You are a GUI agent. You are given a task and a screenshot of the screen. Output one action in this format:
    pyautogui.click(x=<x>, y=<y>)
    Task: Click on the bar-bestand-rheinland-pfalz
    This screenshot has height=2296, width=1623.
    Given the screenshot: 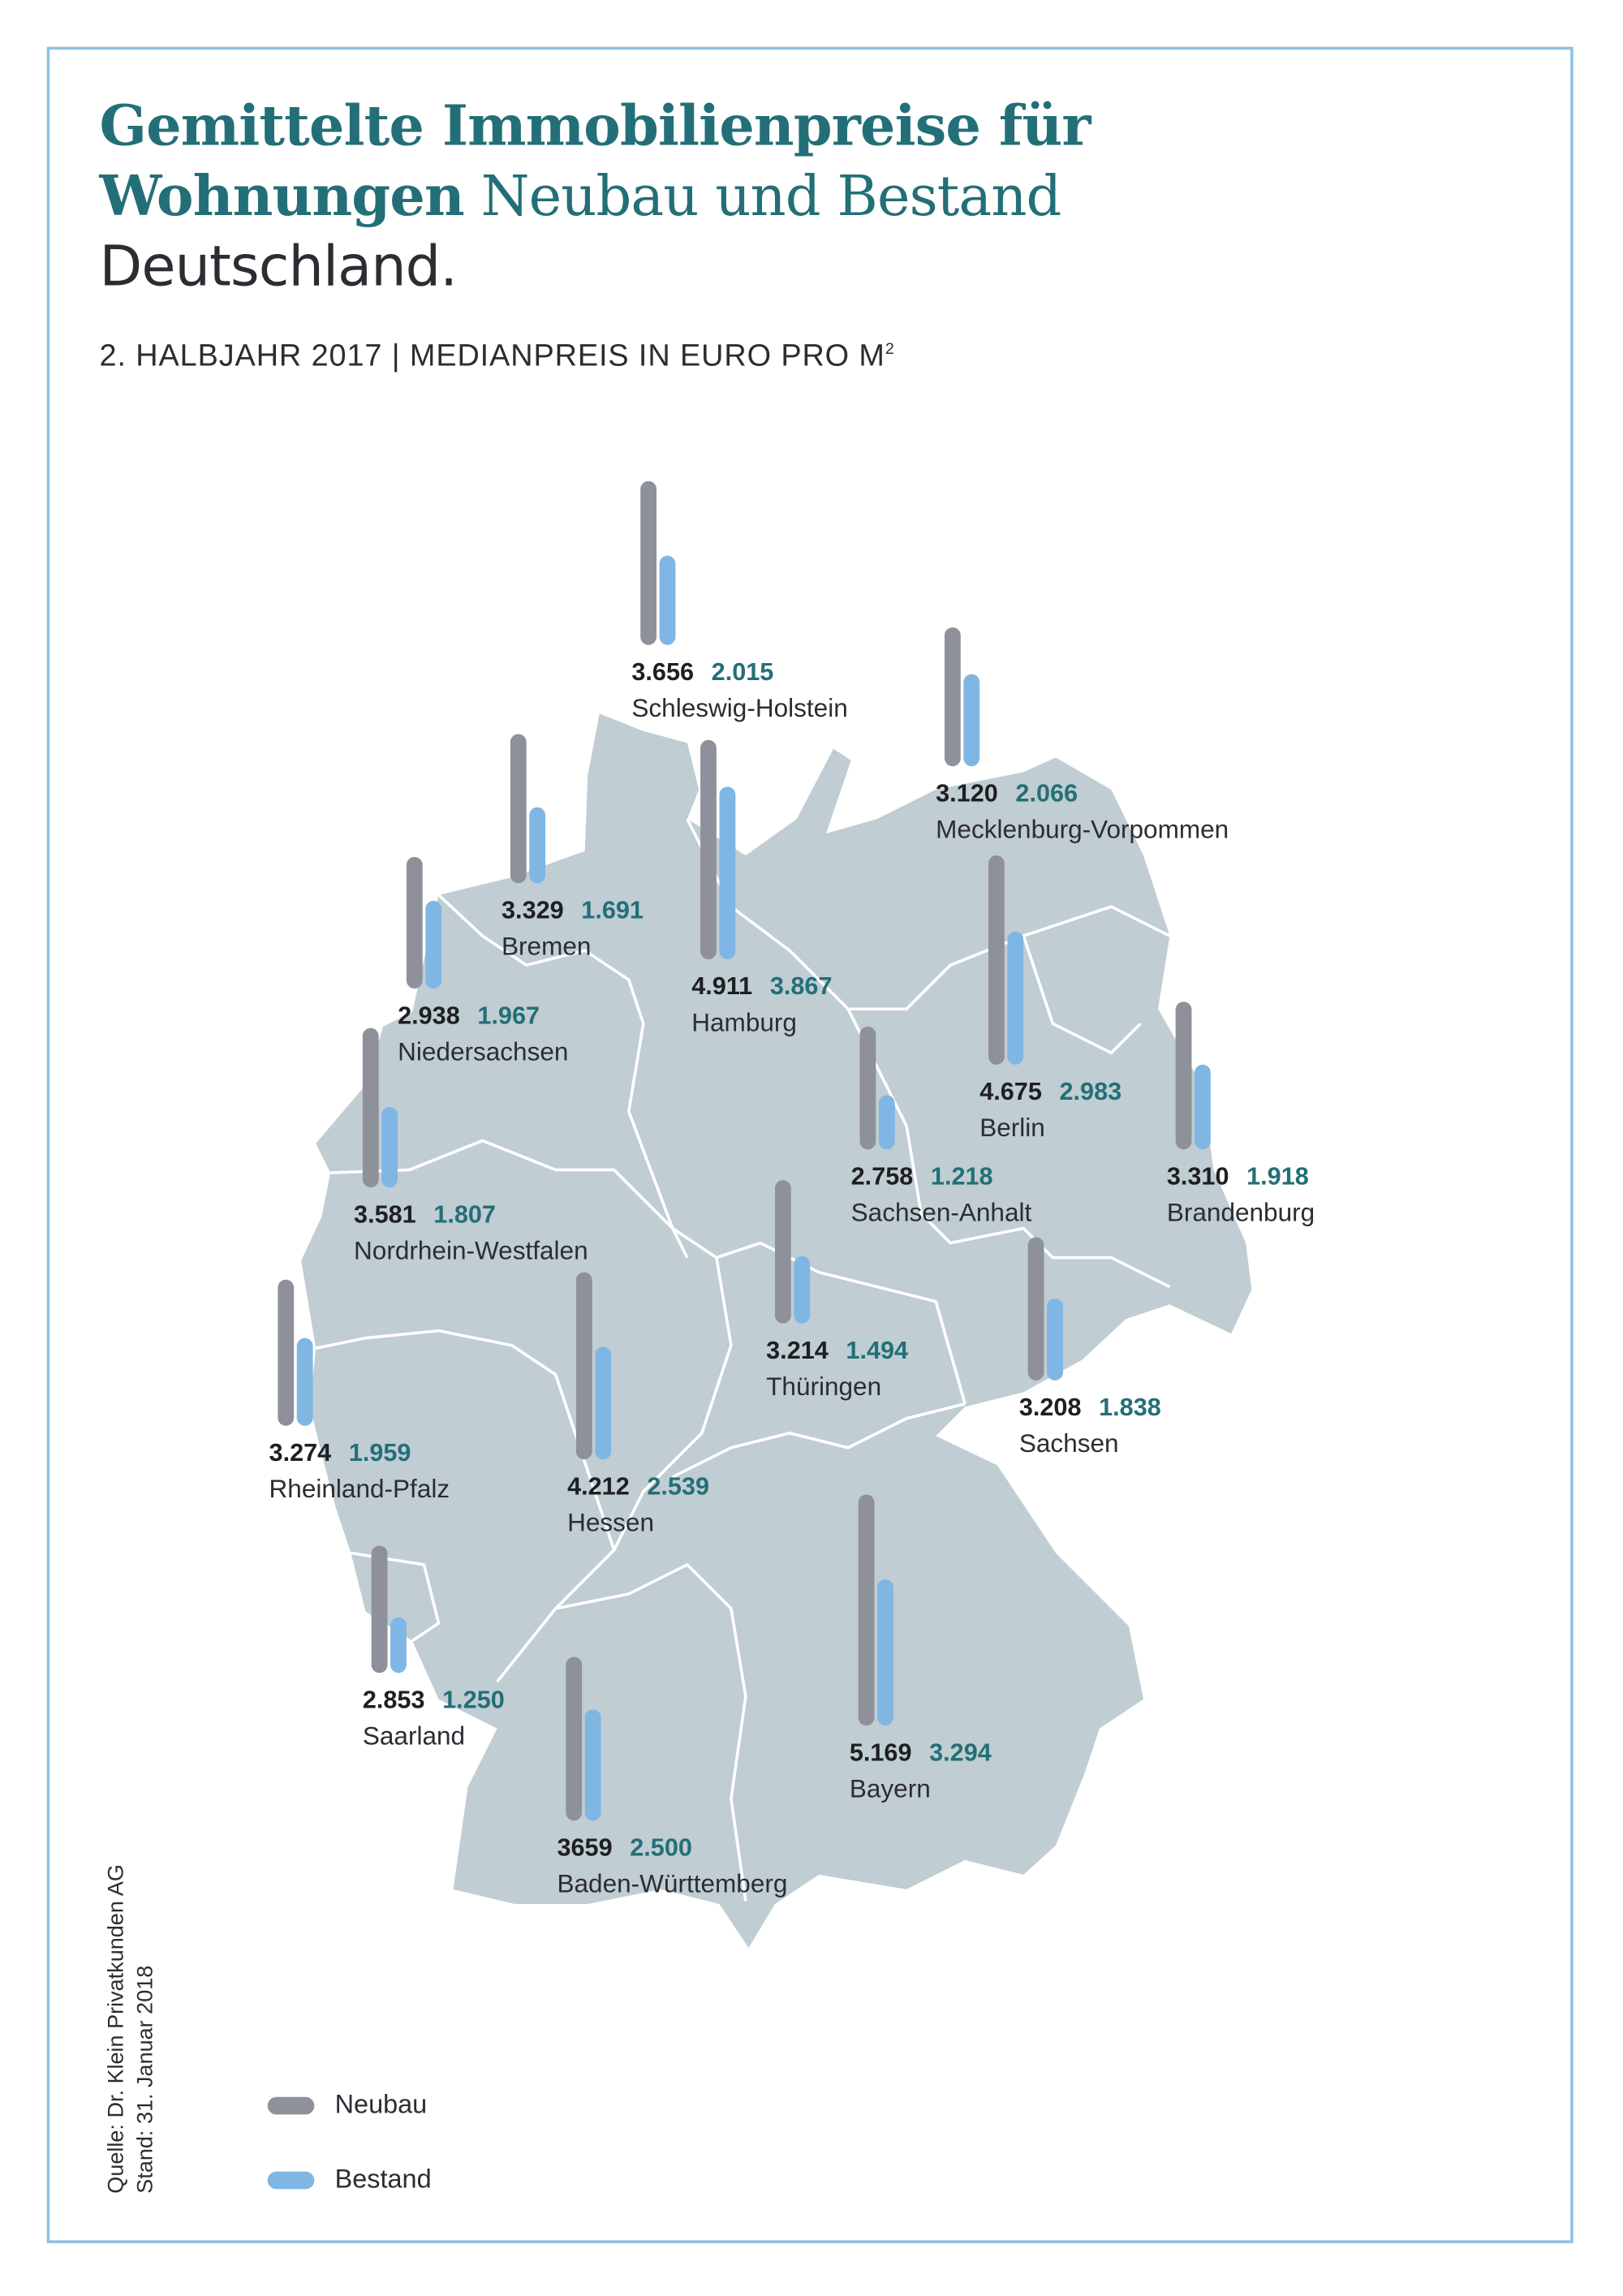 What is the action you would take?
    pyautogui.click(x=304, y=1382)
    